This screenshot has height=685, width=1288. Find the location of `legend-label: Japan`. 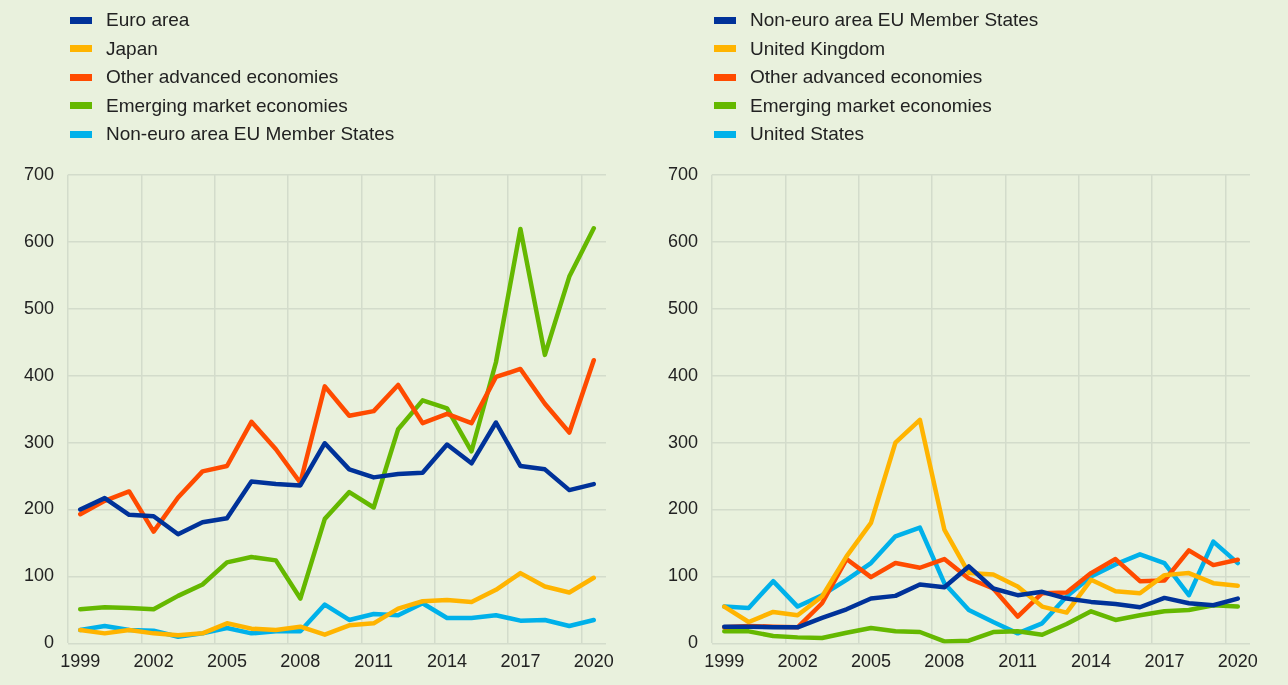

legend-label: Japan is located at coordinates (132, 48).